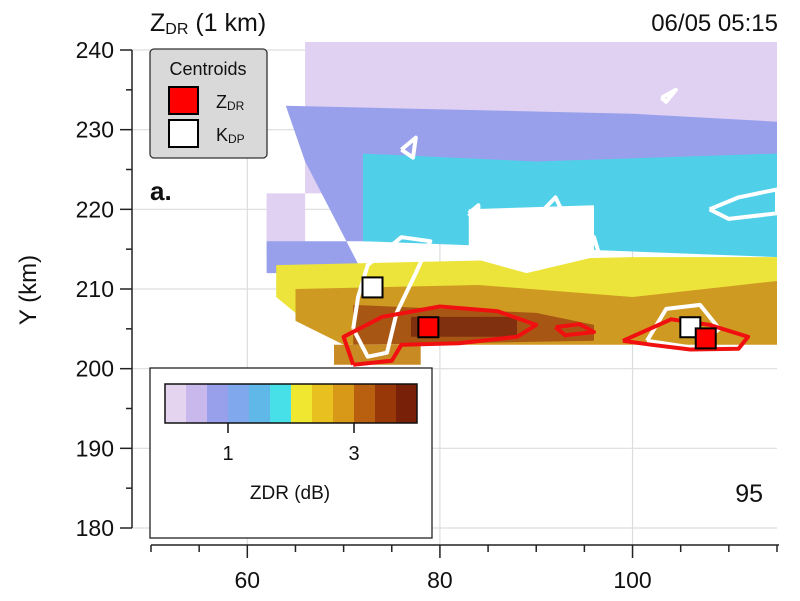  What do you see at coordinates (714, 23) in the screenshot?
I see `timestamp: 06/05 05:15` at bounding box center [714, 23].